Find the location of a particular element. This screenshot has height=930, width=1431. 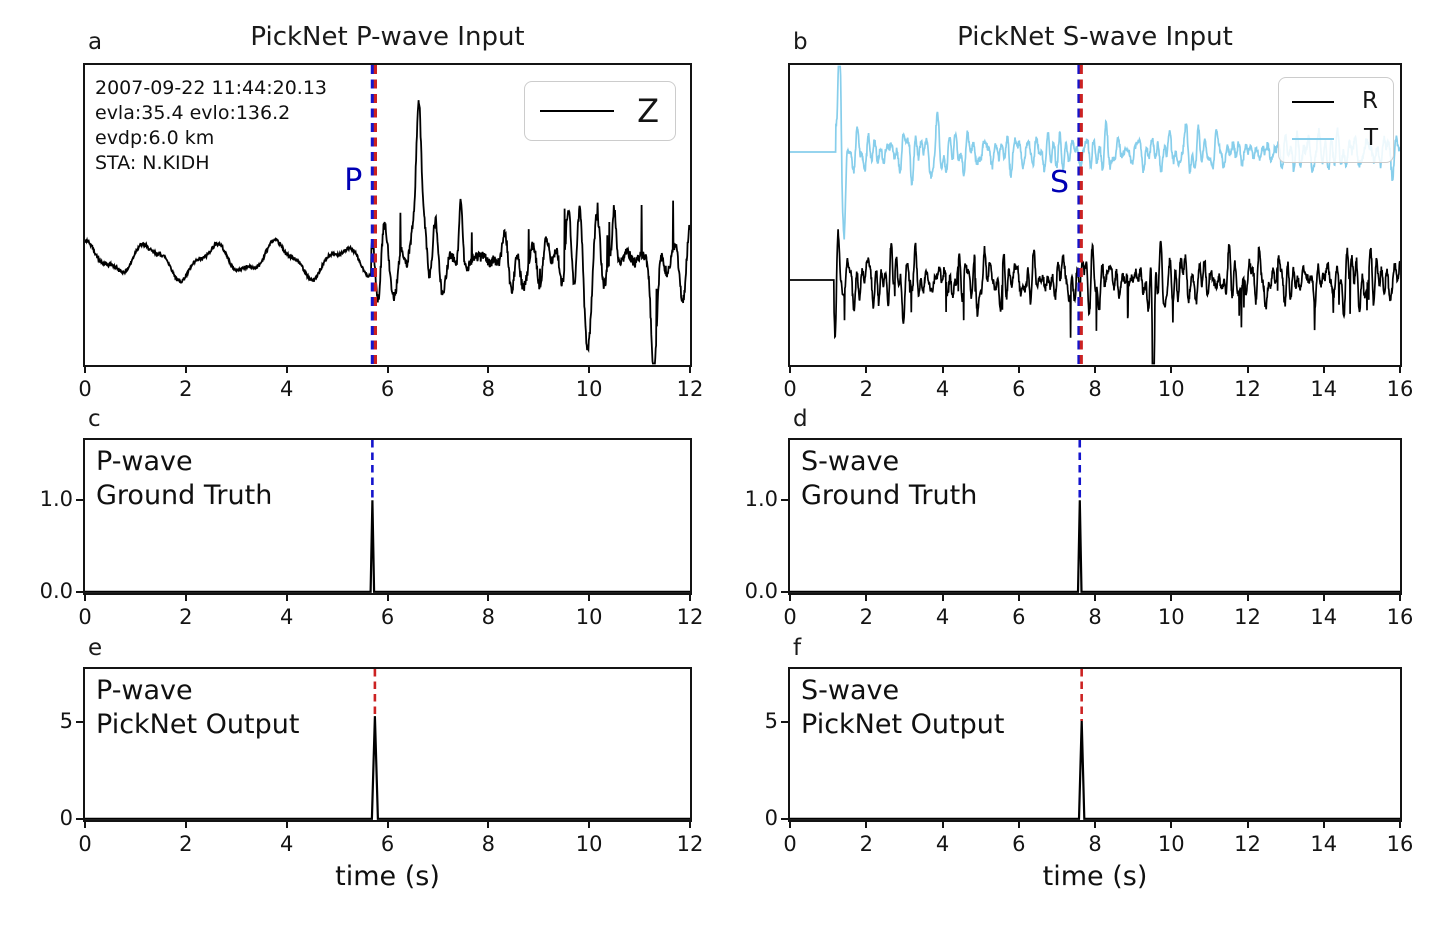

legend-row-r: R is located at coordinates (1336, 101).